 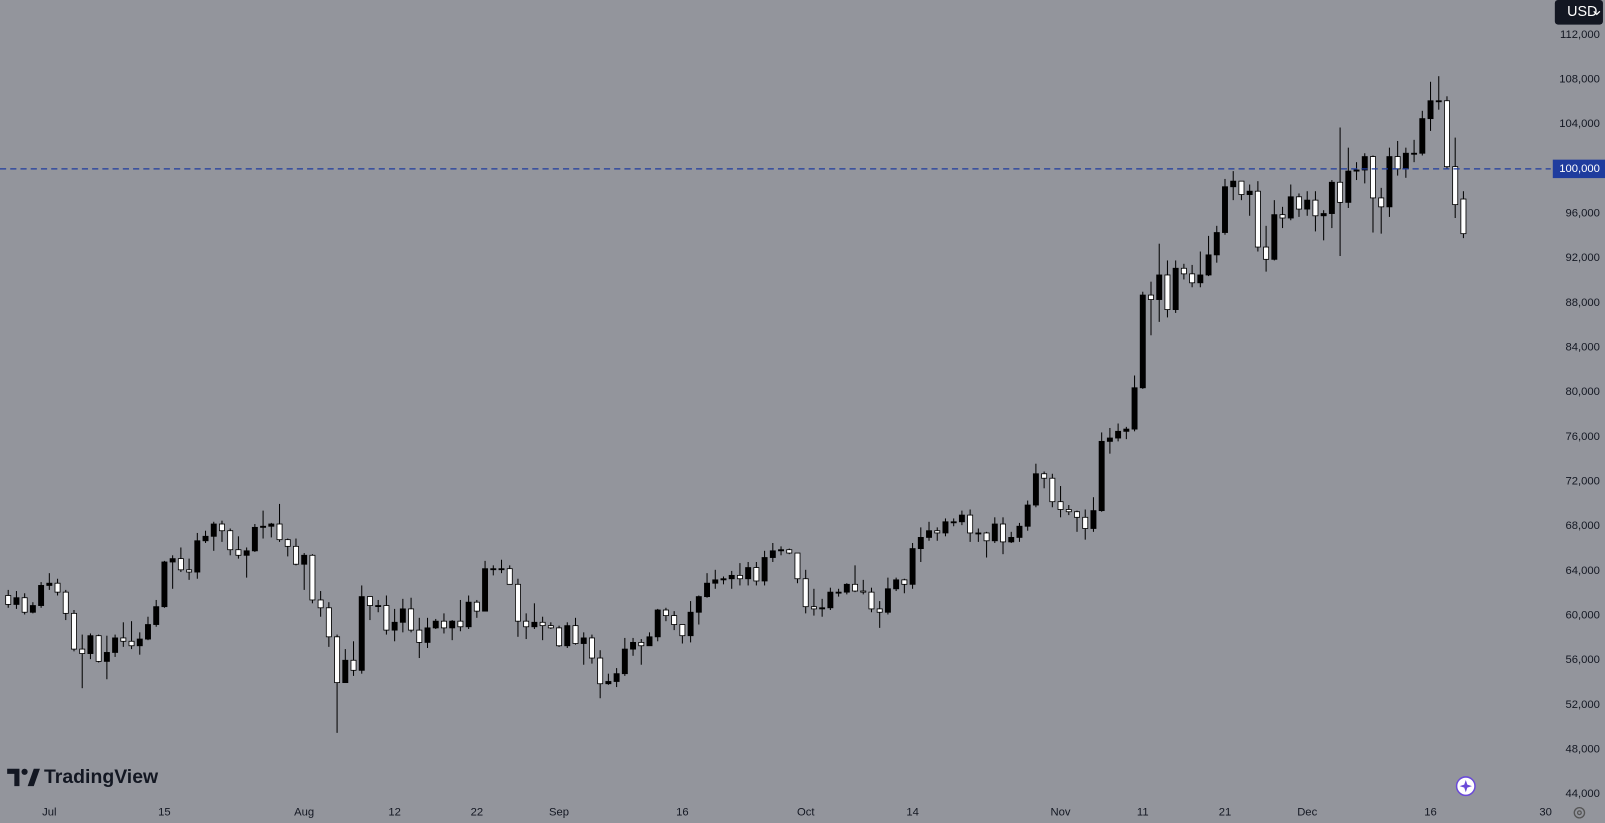 What do you see at coordinates (1582, 303) in the screenshot?
I see `y-tick-label: 88,000` at bounding box center [1582, 303].